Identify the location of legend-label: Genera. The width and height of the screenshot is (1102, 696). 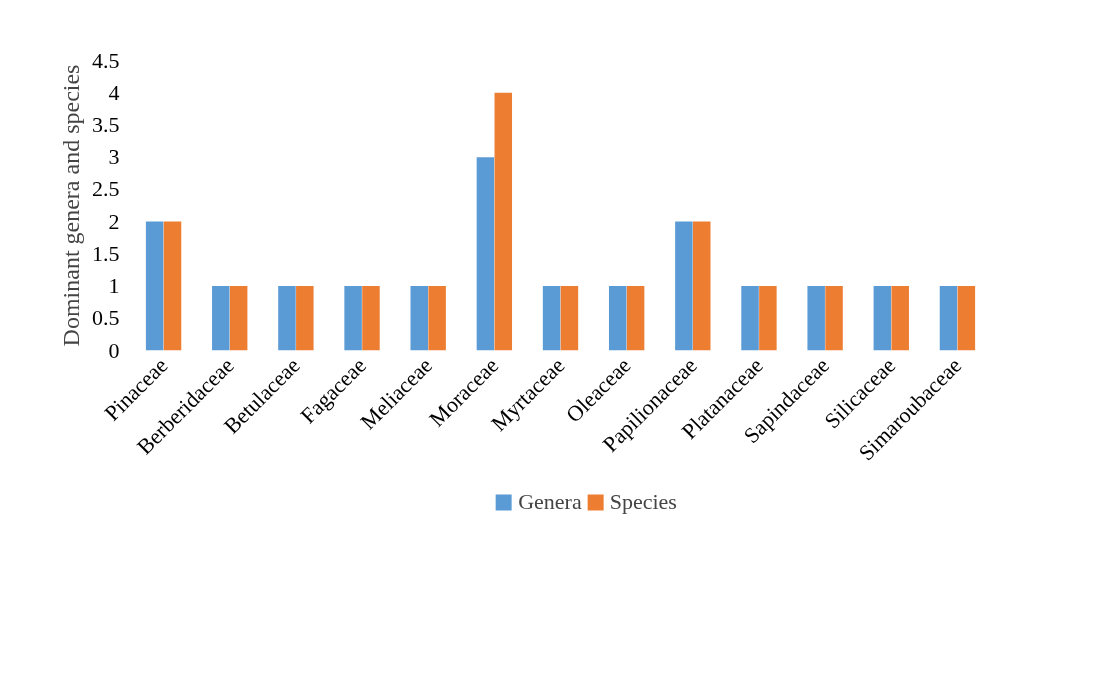
(550, 502).